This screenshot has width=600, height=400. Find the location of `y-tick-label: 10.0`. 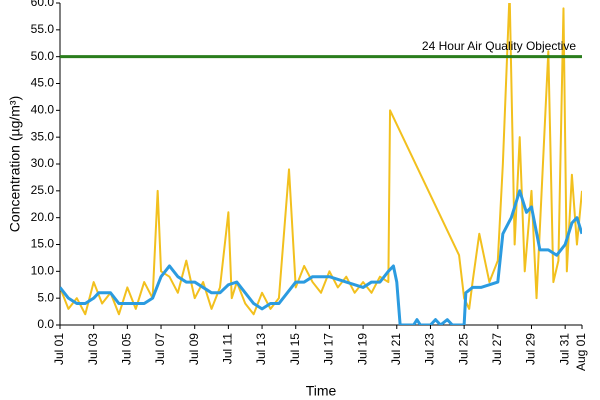

y-tick-label: 10.0 is located at coordinates (43, 271).